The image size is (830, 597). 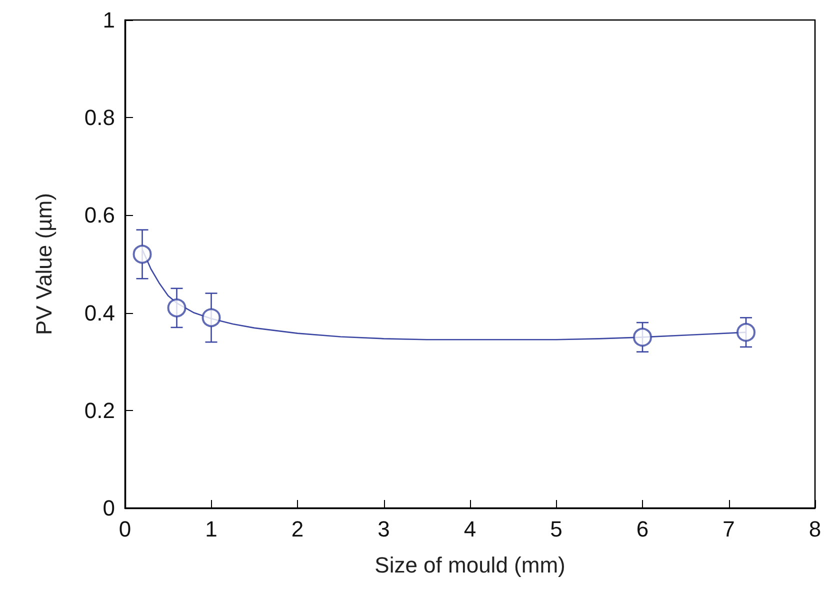 I want to click on y-tick-label: 0.6, so click(x=99, y=215).